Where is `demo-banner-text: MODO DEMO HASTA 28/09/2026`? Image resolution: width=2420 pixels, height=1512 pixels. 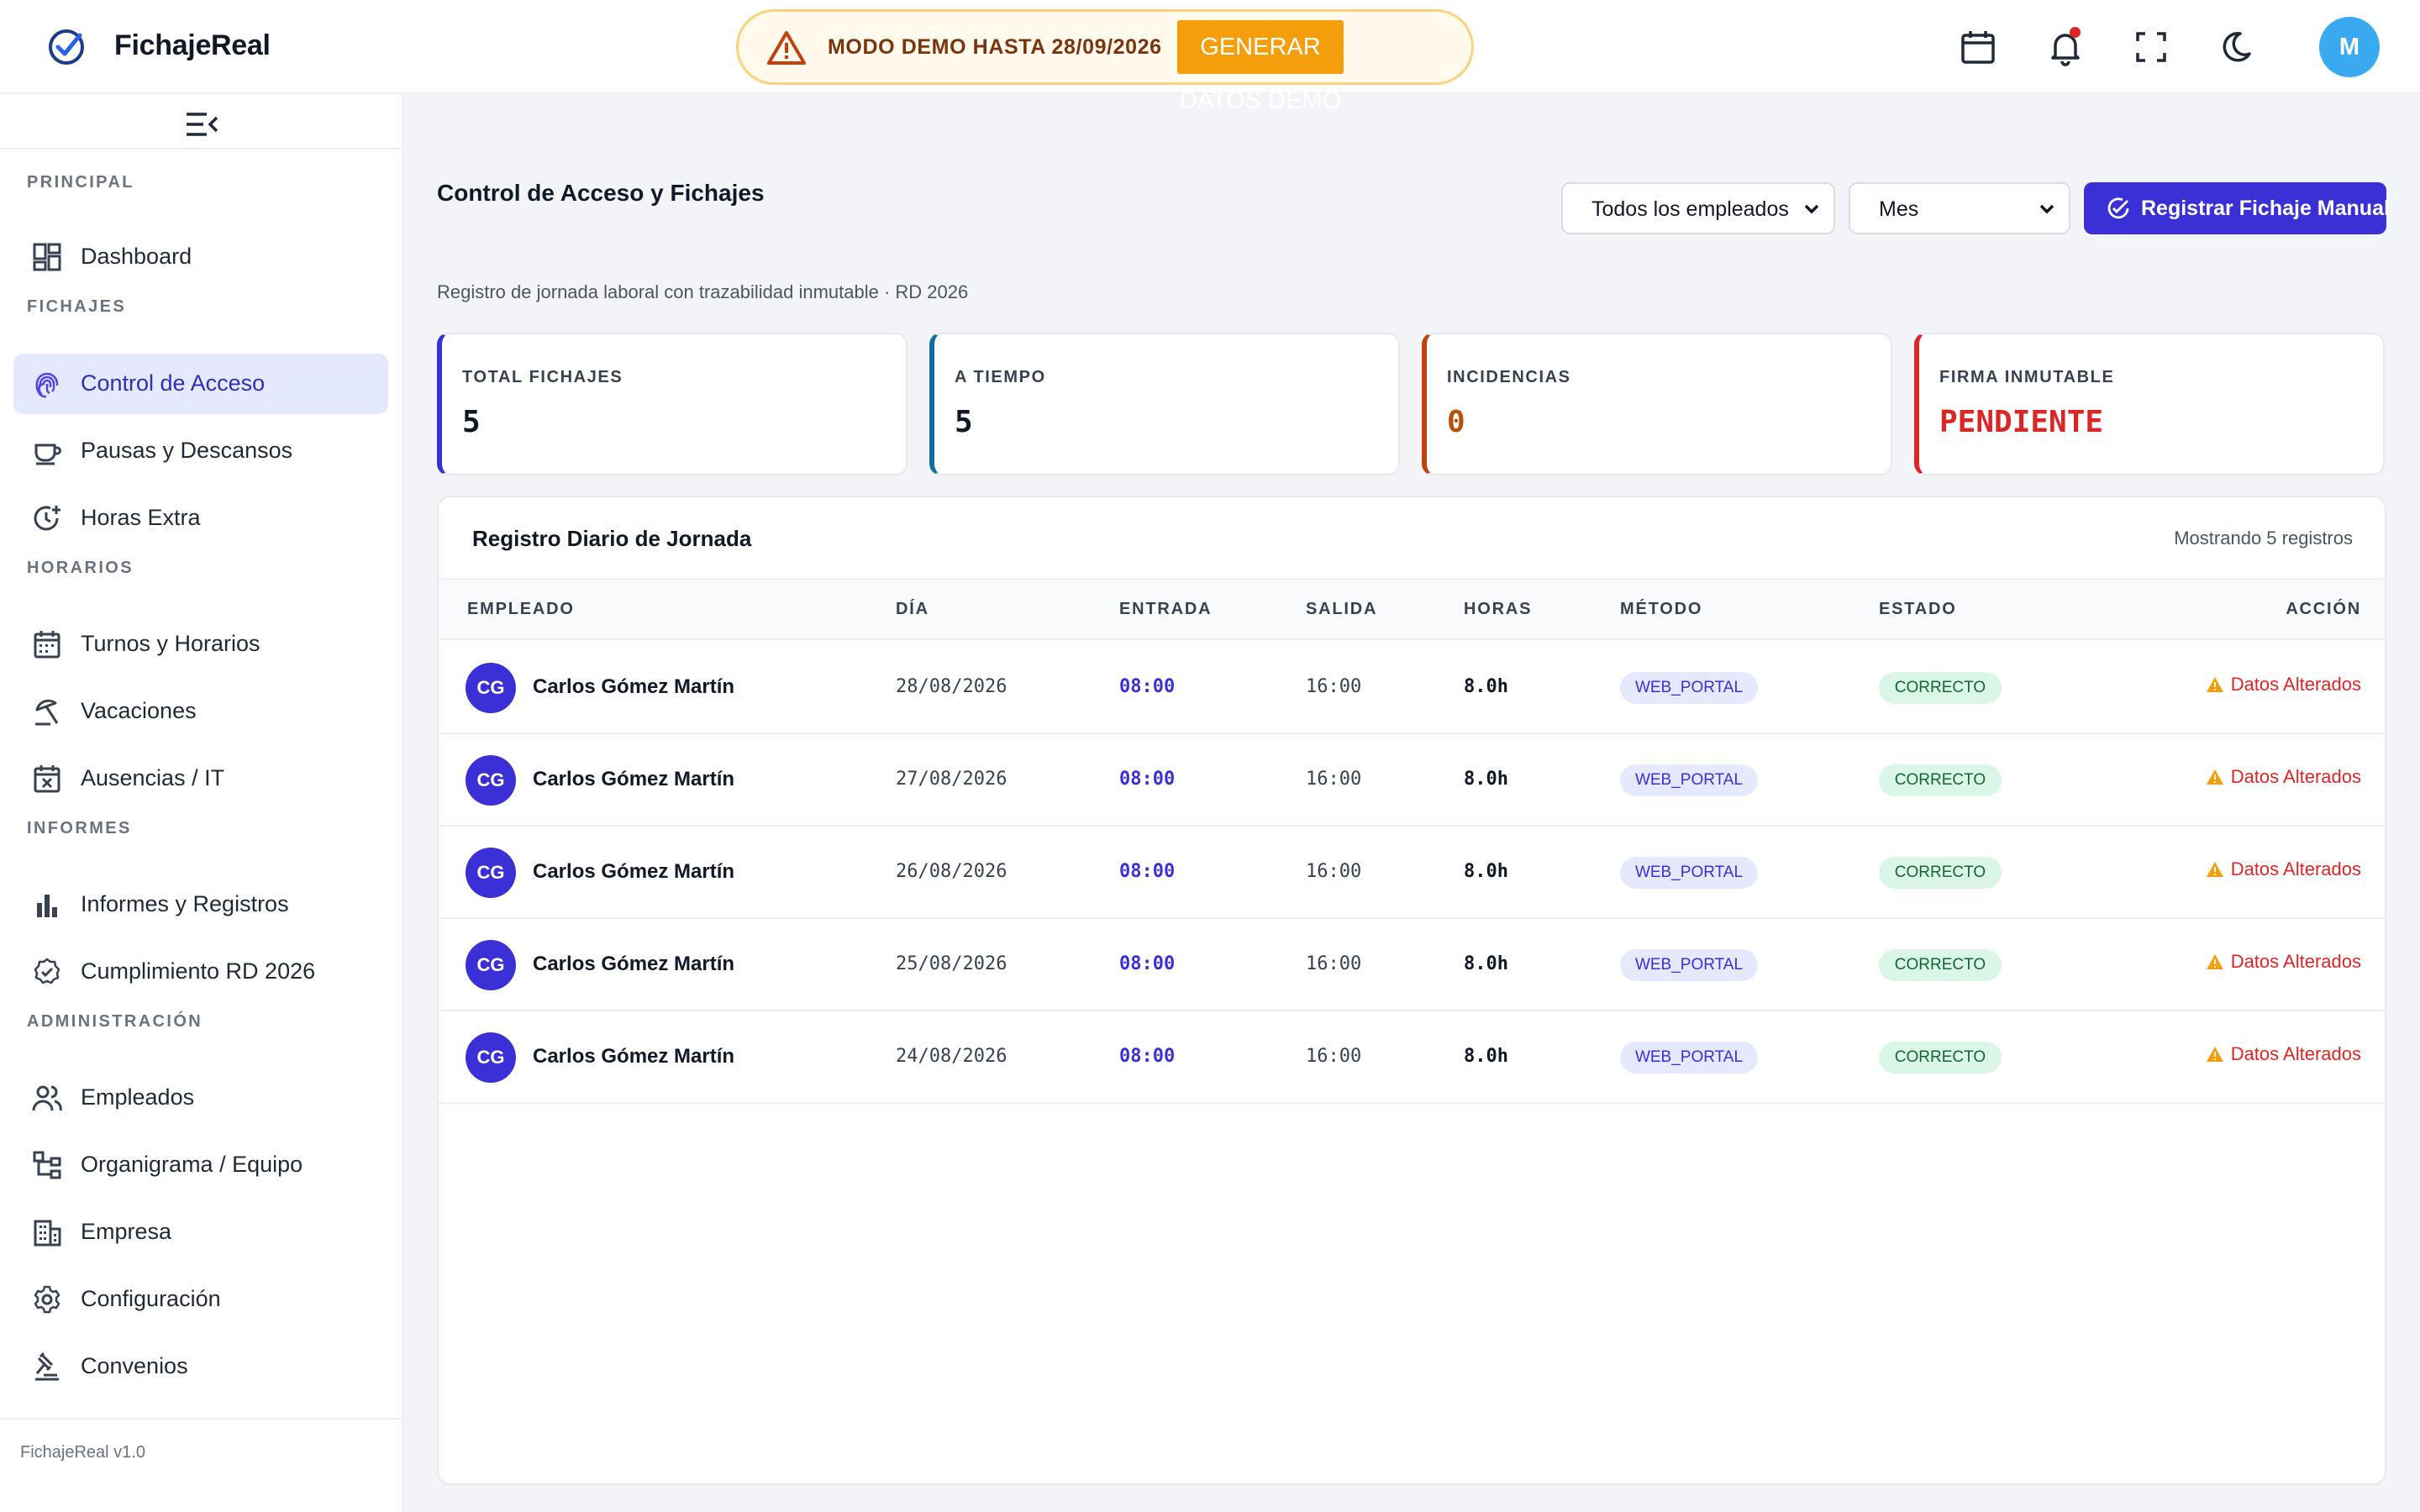
demo-banner-text: MODO DEMO HASTA 28/09/2026 is located at coordinates (995, 47).